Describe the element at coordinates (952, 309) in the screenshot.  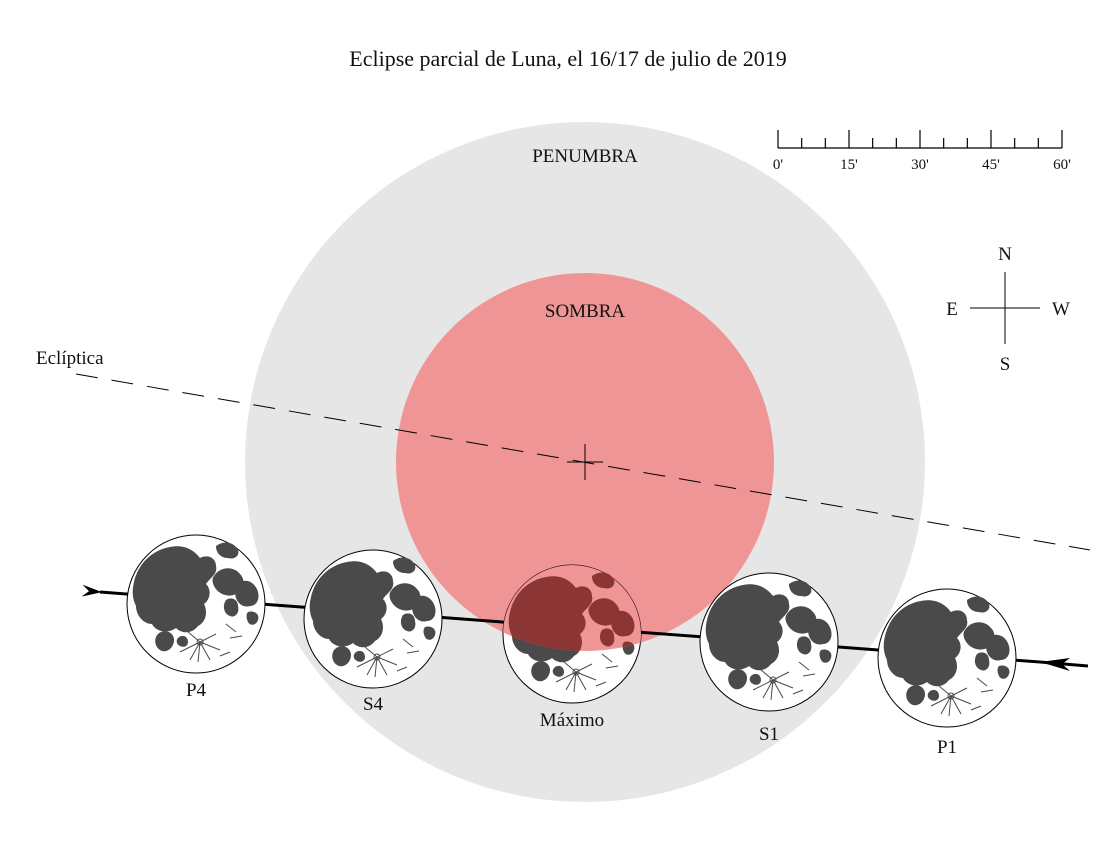
I see `compass-east: E` at that location.